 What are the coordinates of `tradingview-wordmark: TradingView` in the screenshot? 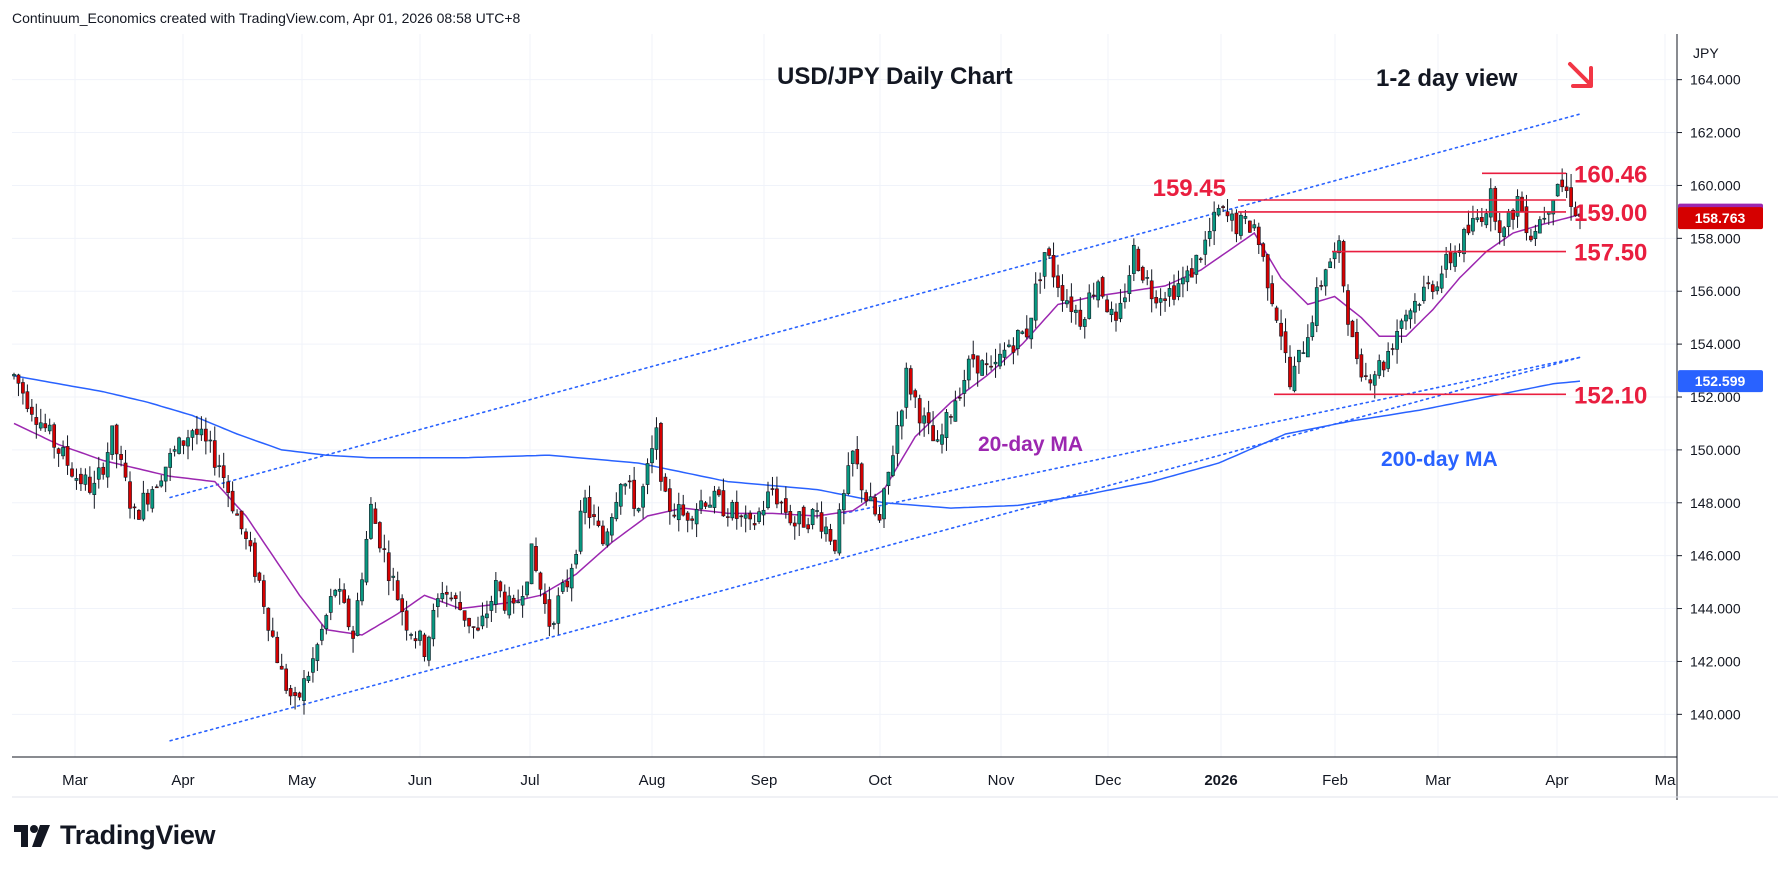 It's located at (138, 835).